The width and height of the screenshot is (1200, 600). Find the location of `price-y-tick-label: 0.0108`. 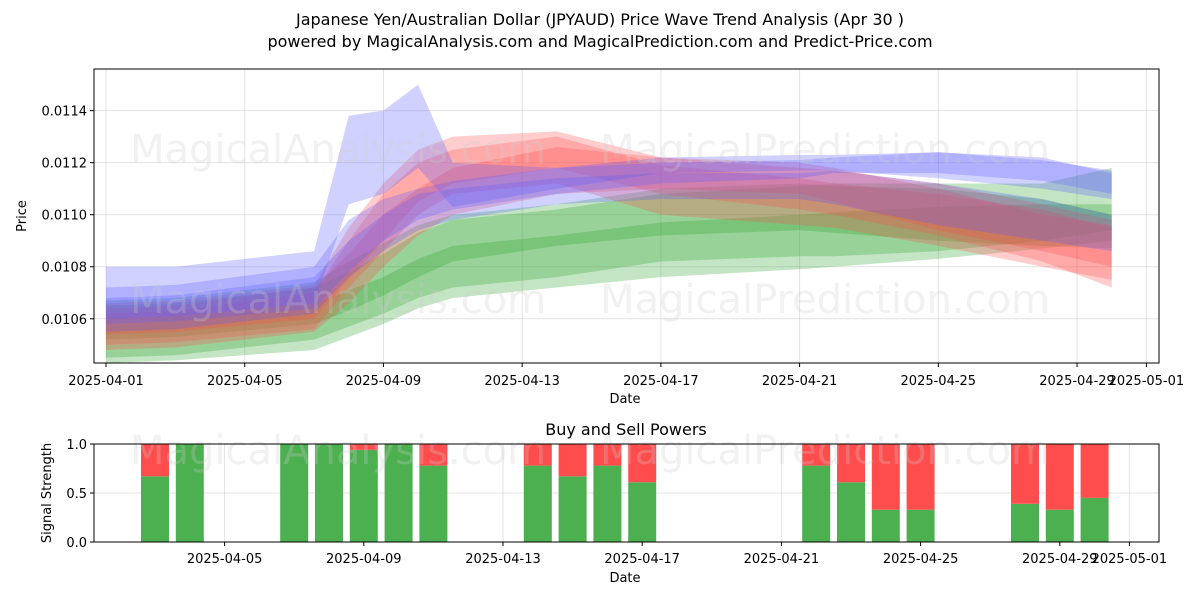

price-y-tick-label: 0.0108 is located at coordinates (65, 268).